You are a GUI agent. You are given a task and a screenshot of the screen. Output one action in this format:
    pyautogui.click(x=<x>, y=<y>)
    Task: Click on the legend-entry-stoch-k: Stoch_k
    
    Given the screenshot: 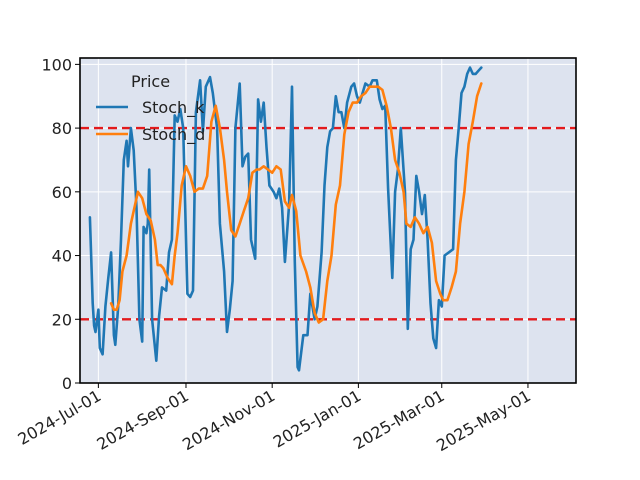 What is the action you would take?
    pyautogui.click(x=173, y=108)
    